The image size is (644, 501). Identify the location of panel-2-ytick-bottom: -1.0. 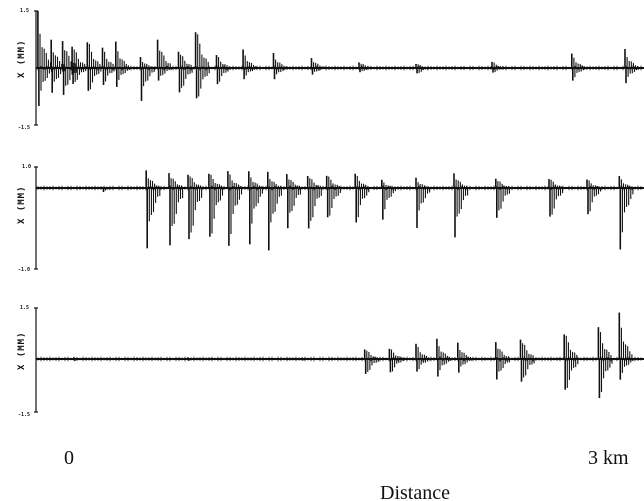
(24, 270).